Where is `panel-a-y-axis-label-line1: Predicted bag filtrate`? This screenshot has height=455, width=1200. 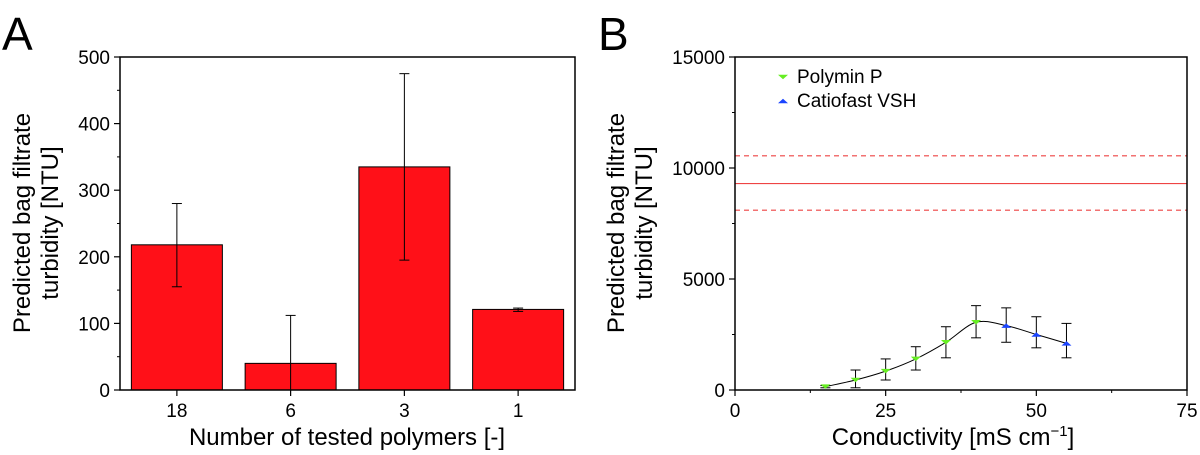
panel-a-y-axis-label-line1: Predicted bag filtrate is located at coordinates (22, 223).